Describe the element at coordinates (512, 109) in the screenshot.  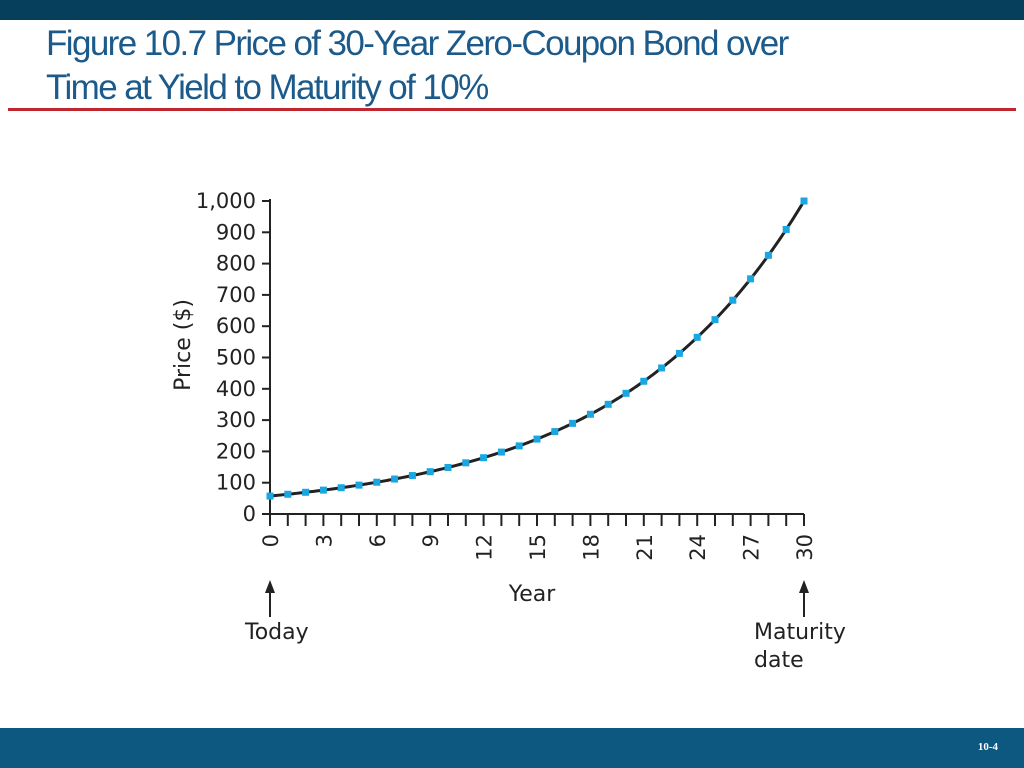
I see `title-divider` at that location.